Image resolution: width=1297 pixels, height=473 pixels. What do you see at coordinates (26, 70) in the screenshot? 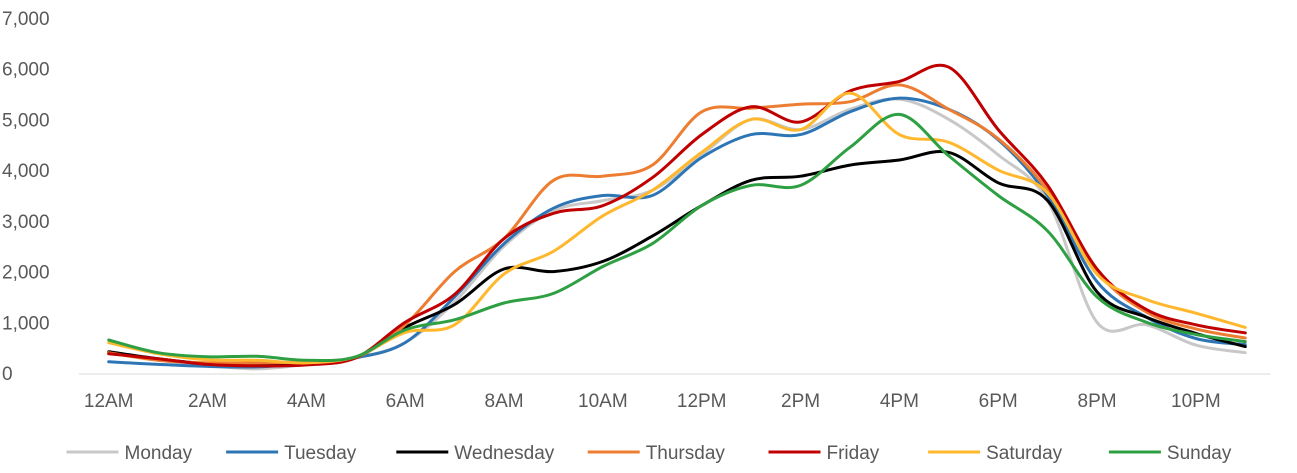
I see `y-tick-label: 6,000` at bounding box center [26, 70].